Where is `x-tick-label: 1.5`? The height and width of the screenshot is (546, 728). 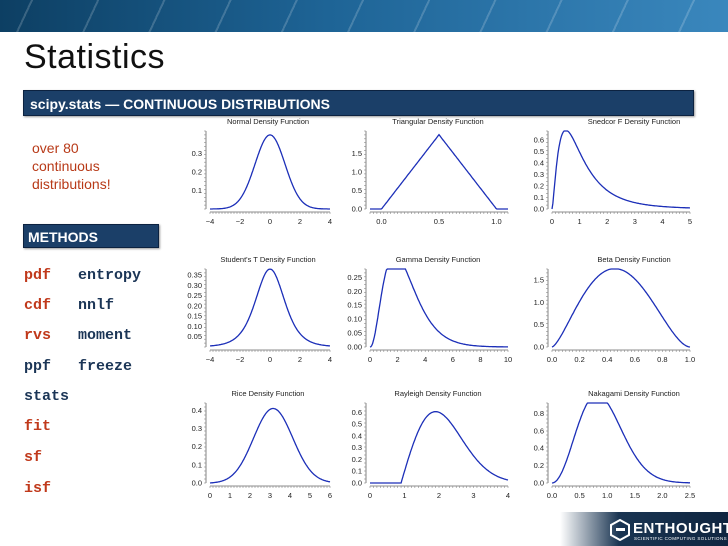 x-tick-label: 1.5 is located at coordinates (635, 495).